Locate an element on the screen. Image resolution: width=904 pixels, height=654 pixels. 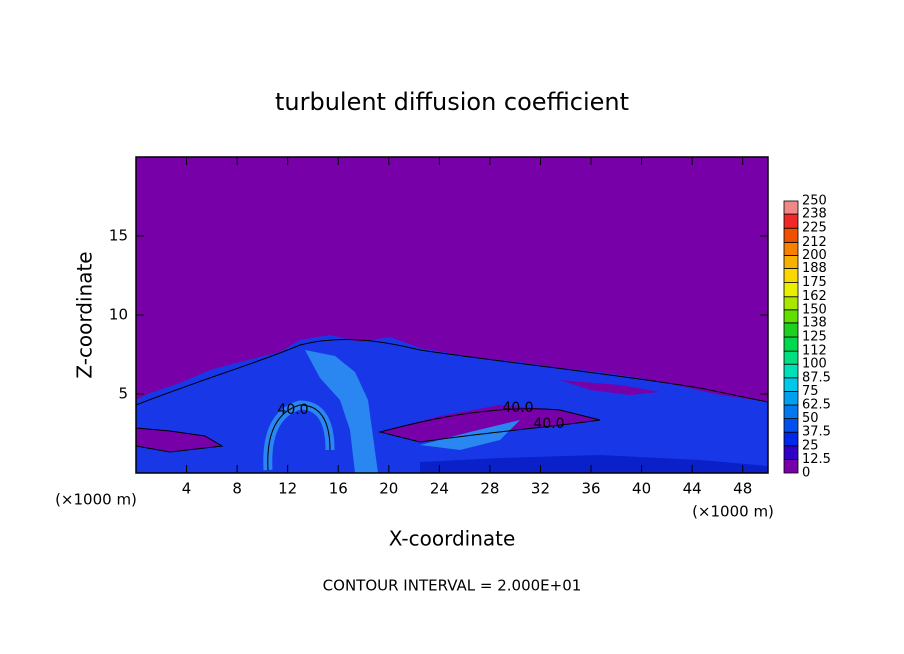
colorbar-label: 25 is located at coordinates (810, 445).